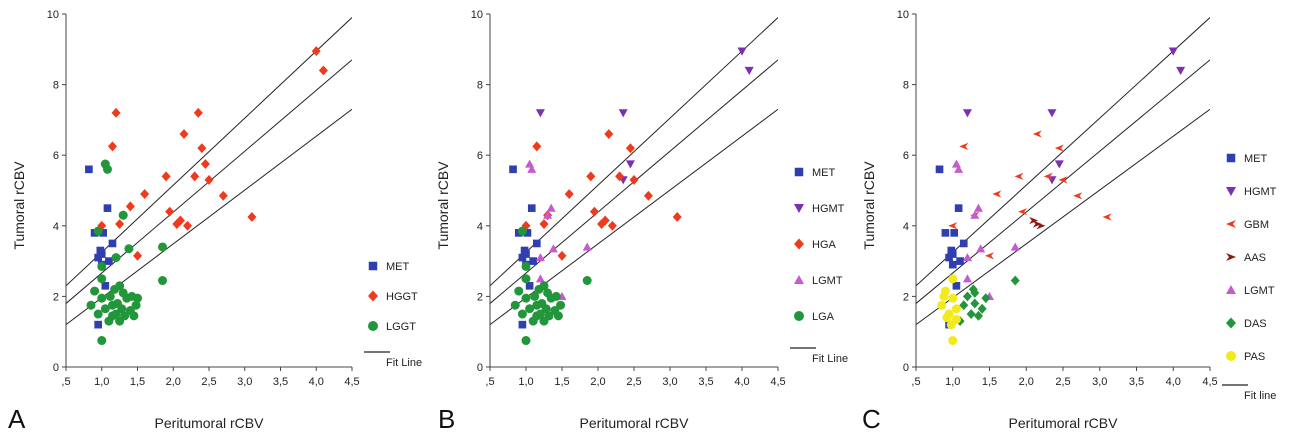 The image size is (1290, 435). What do you see at coordinates (824, 245) in the screenshot?
I see `legend-label: HGA` at bounding box center [824, 245].